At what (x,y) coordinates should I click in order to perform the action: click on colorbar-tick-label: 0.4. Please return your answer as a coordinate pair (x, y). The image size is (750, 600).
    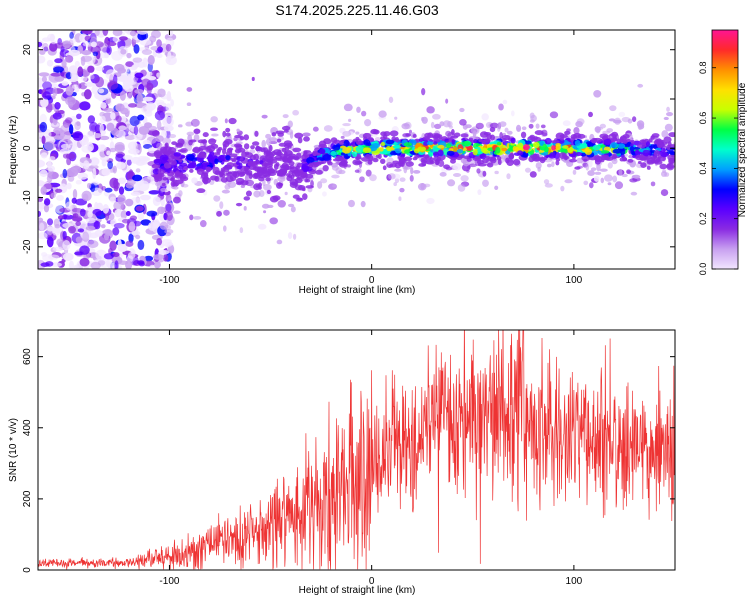
    Looking at the image, I should click on (703, 168).